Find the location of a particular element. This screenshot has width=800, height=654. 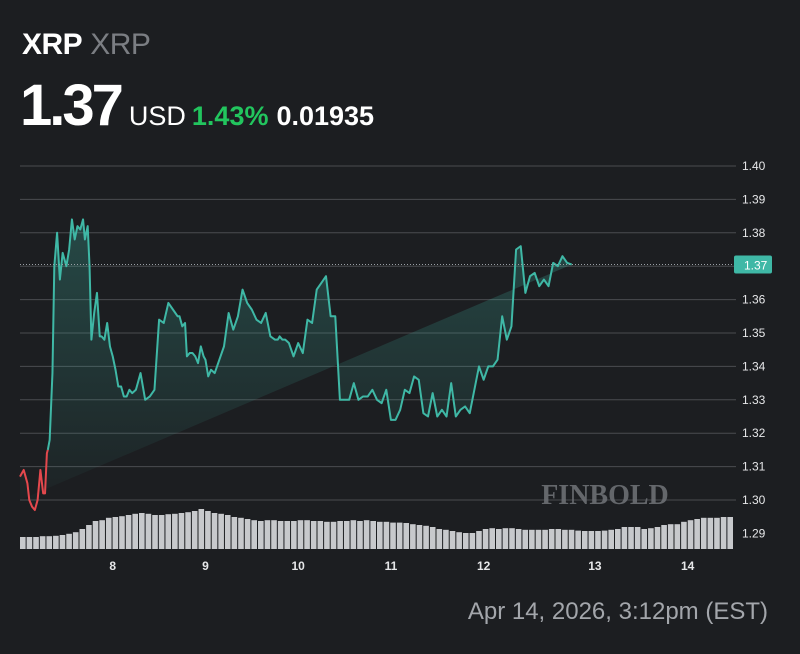

y-tick-label: 1.39 is located at coordinates (754, 199).